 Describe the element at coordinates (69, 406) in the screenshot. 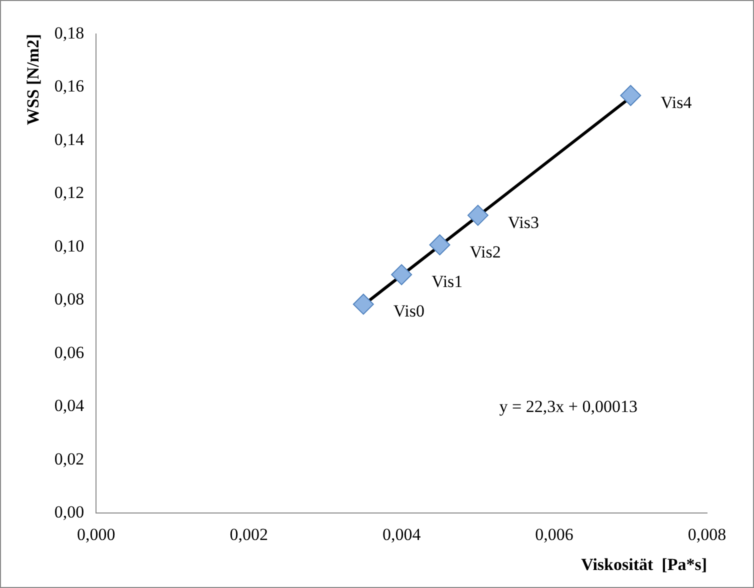

I see `y-tick-label: 0,04` at that location.